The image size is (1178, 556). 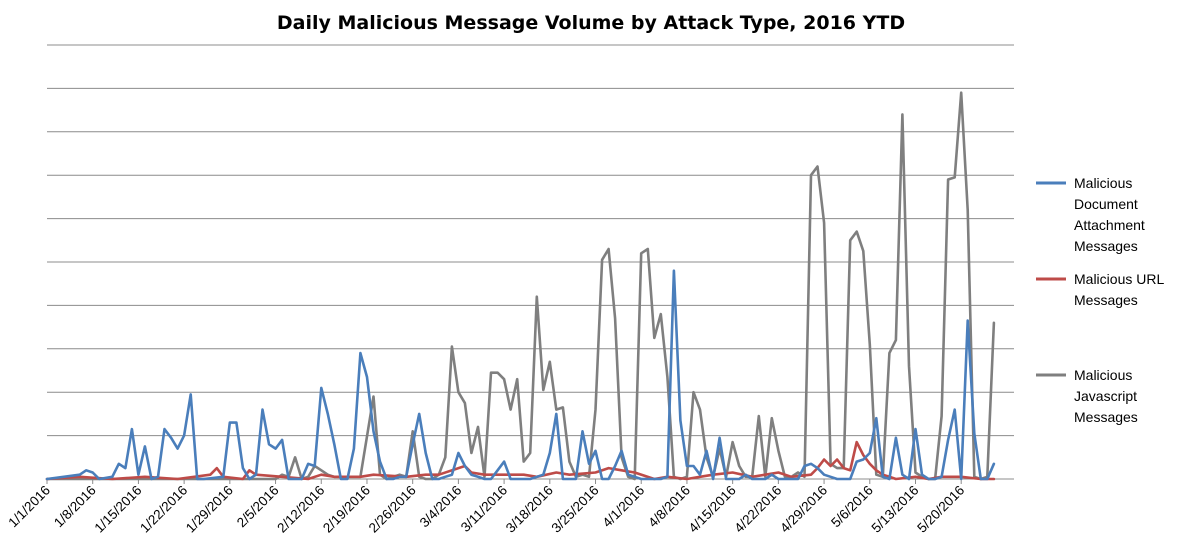 I want to click on x-tick-label: 4/22/2016, so click(x=757, y=509).